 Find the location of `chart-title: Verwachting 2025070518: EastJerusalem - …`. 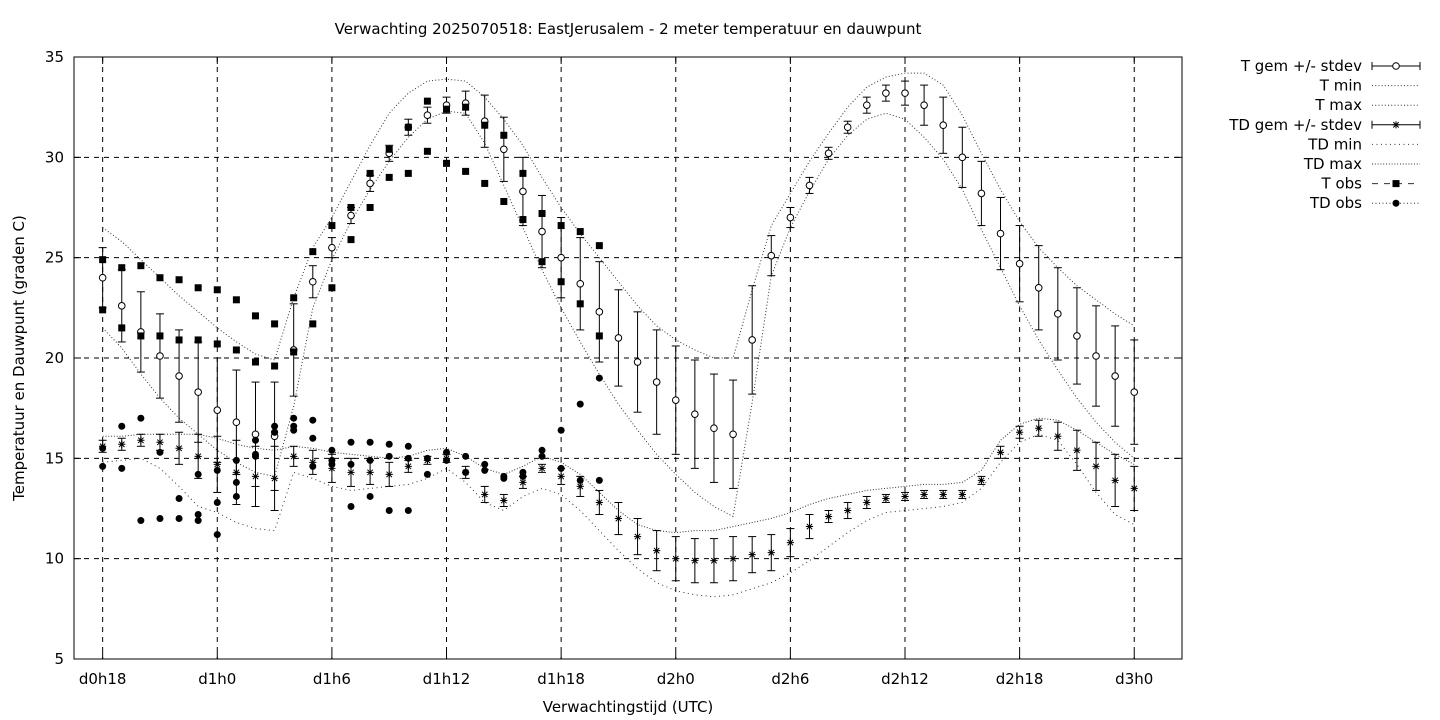

chart-title: Verwachting 2025070518: EastJerusalem - … is located at coordinates (628, 29).